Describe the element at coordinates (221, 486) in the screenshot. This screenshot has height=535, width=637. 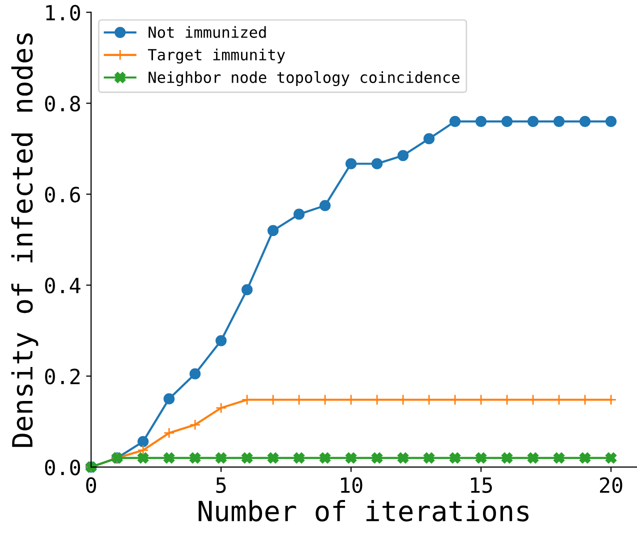
I see `x-tick-label: 5` at that location.